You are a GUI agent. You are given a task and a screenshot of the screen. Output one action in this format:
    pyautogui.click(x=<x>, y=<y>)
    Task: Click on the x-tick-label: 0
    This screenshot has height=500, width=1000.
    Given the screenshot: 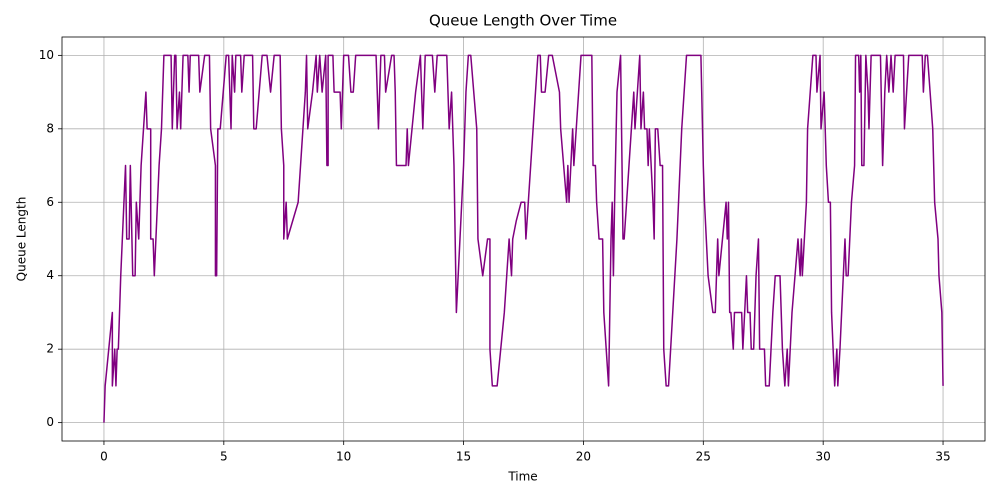 What is the action you would take?
    pyautogui.click(x=104, y=457)
    